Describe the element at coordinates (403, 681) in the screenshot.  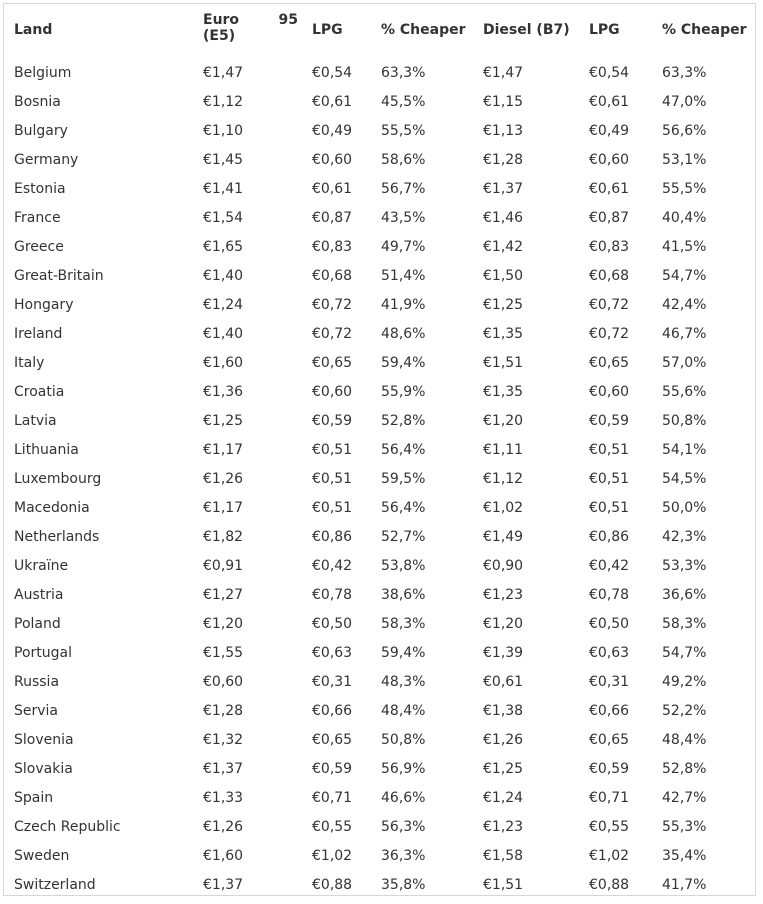
I see `cell-cheaper-pct-1: 48,3%` at that location.